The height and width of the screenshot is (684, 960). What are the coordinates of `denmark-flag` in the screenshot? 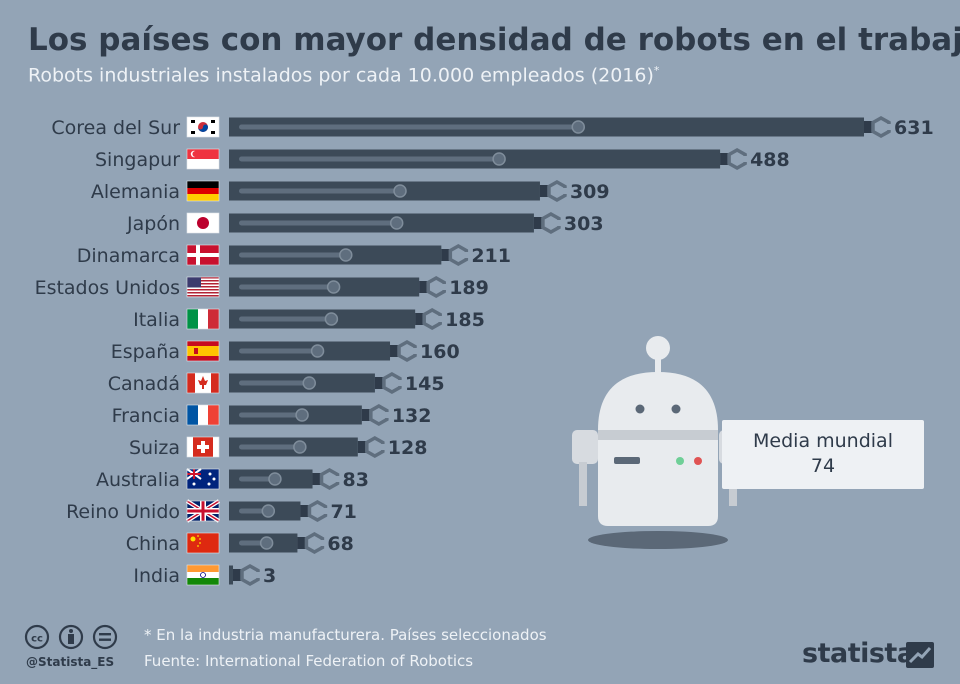 It's located at (203, 255).